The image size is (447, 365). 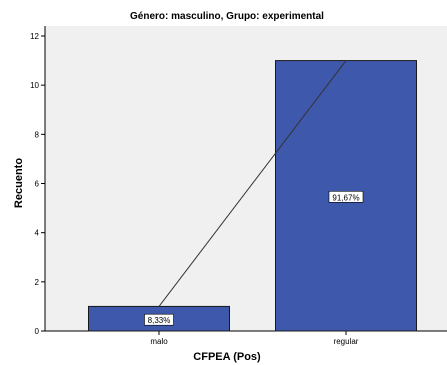 I want to click on data-label-text: 91,67%, so click(x=345, y=197).